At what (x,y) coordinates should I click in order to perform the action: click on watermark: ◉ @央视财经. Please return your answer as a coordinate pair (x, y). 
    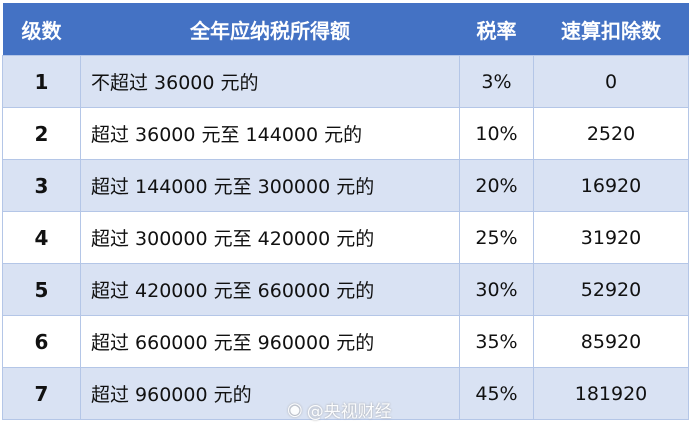
    Looking at the image, I should click on (339, 409).